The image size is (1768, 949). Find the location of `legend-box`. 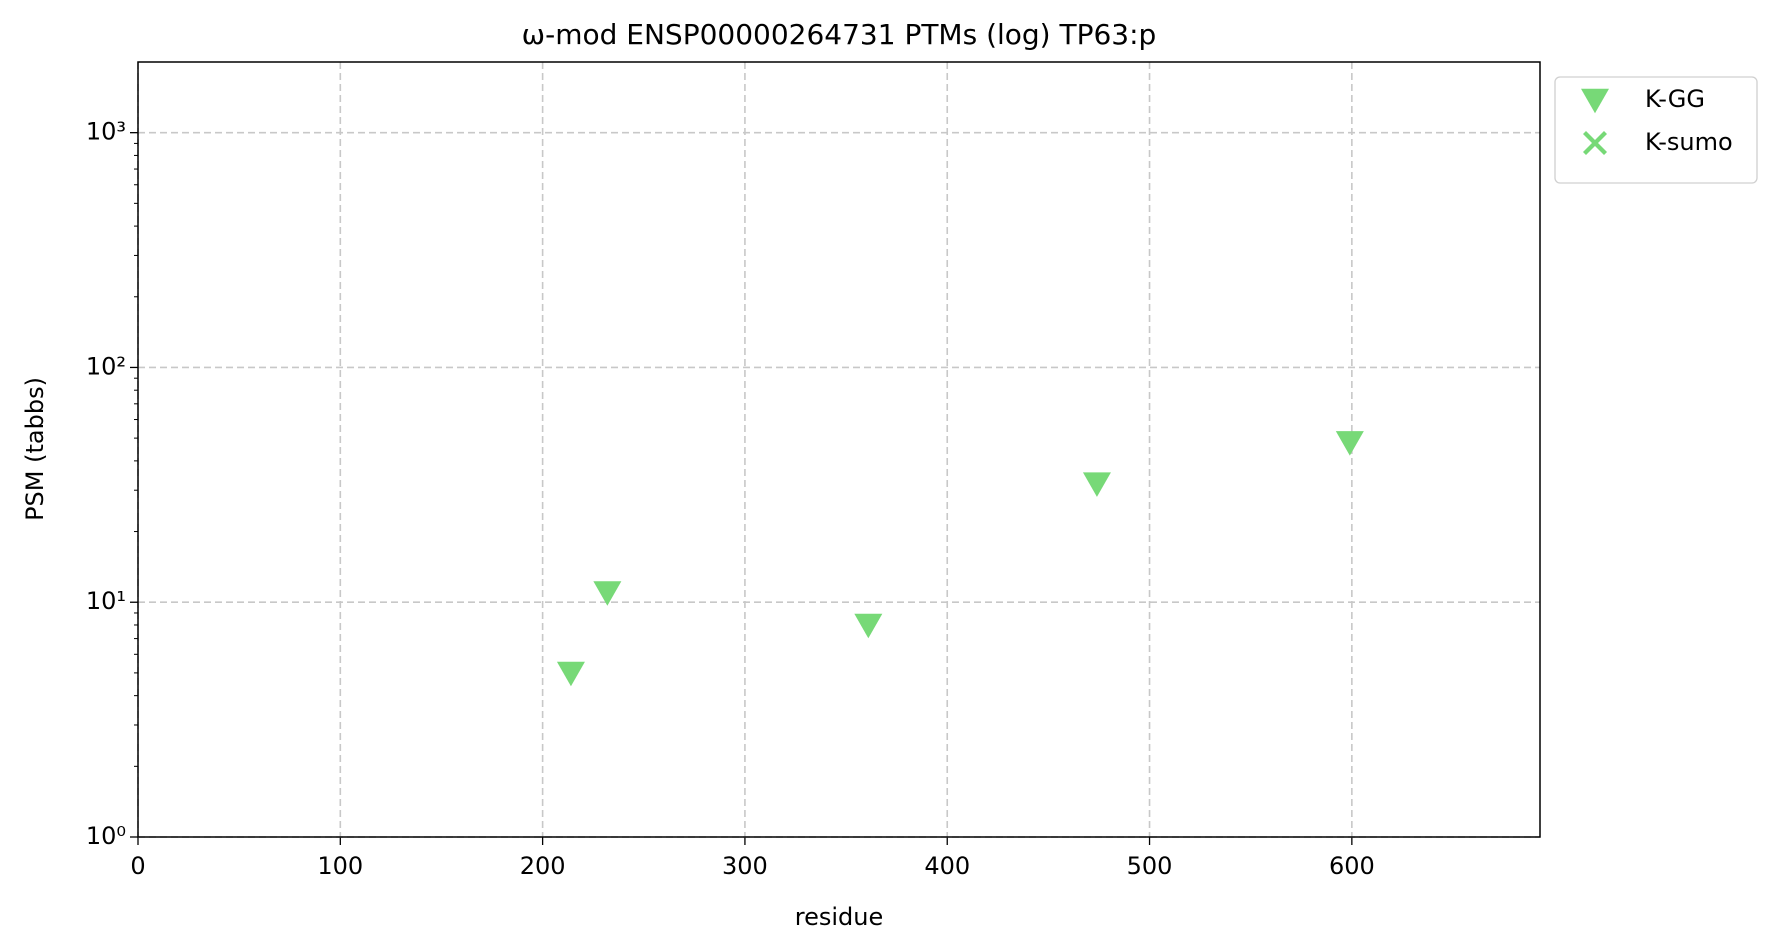

legend-box is located at coordinates (1656, 130).